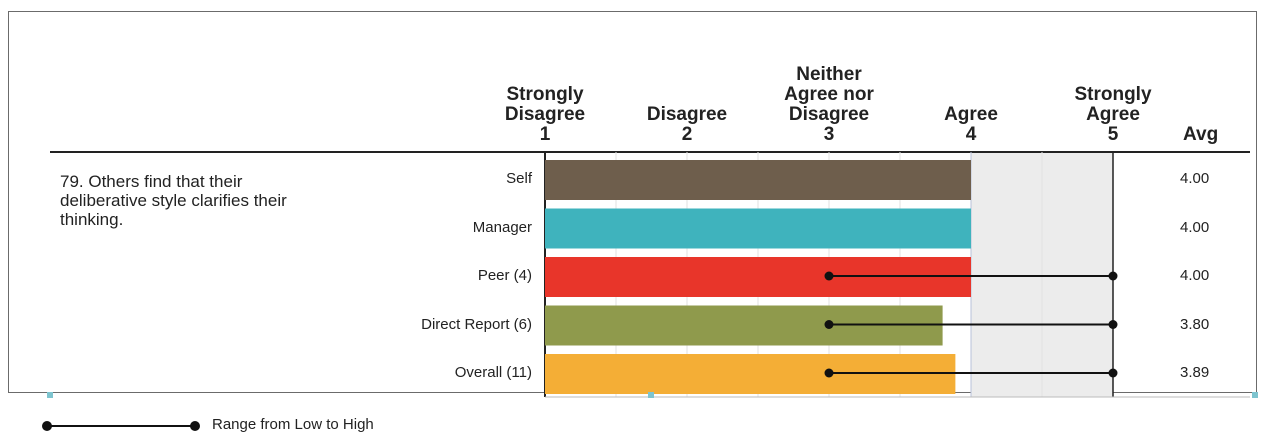 The image size is (1265, 447). Describe the element at coordinates (504, 275) in the screenshot. I see `row-label: Peer (4)` at that location.